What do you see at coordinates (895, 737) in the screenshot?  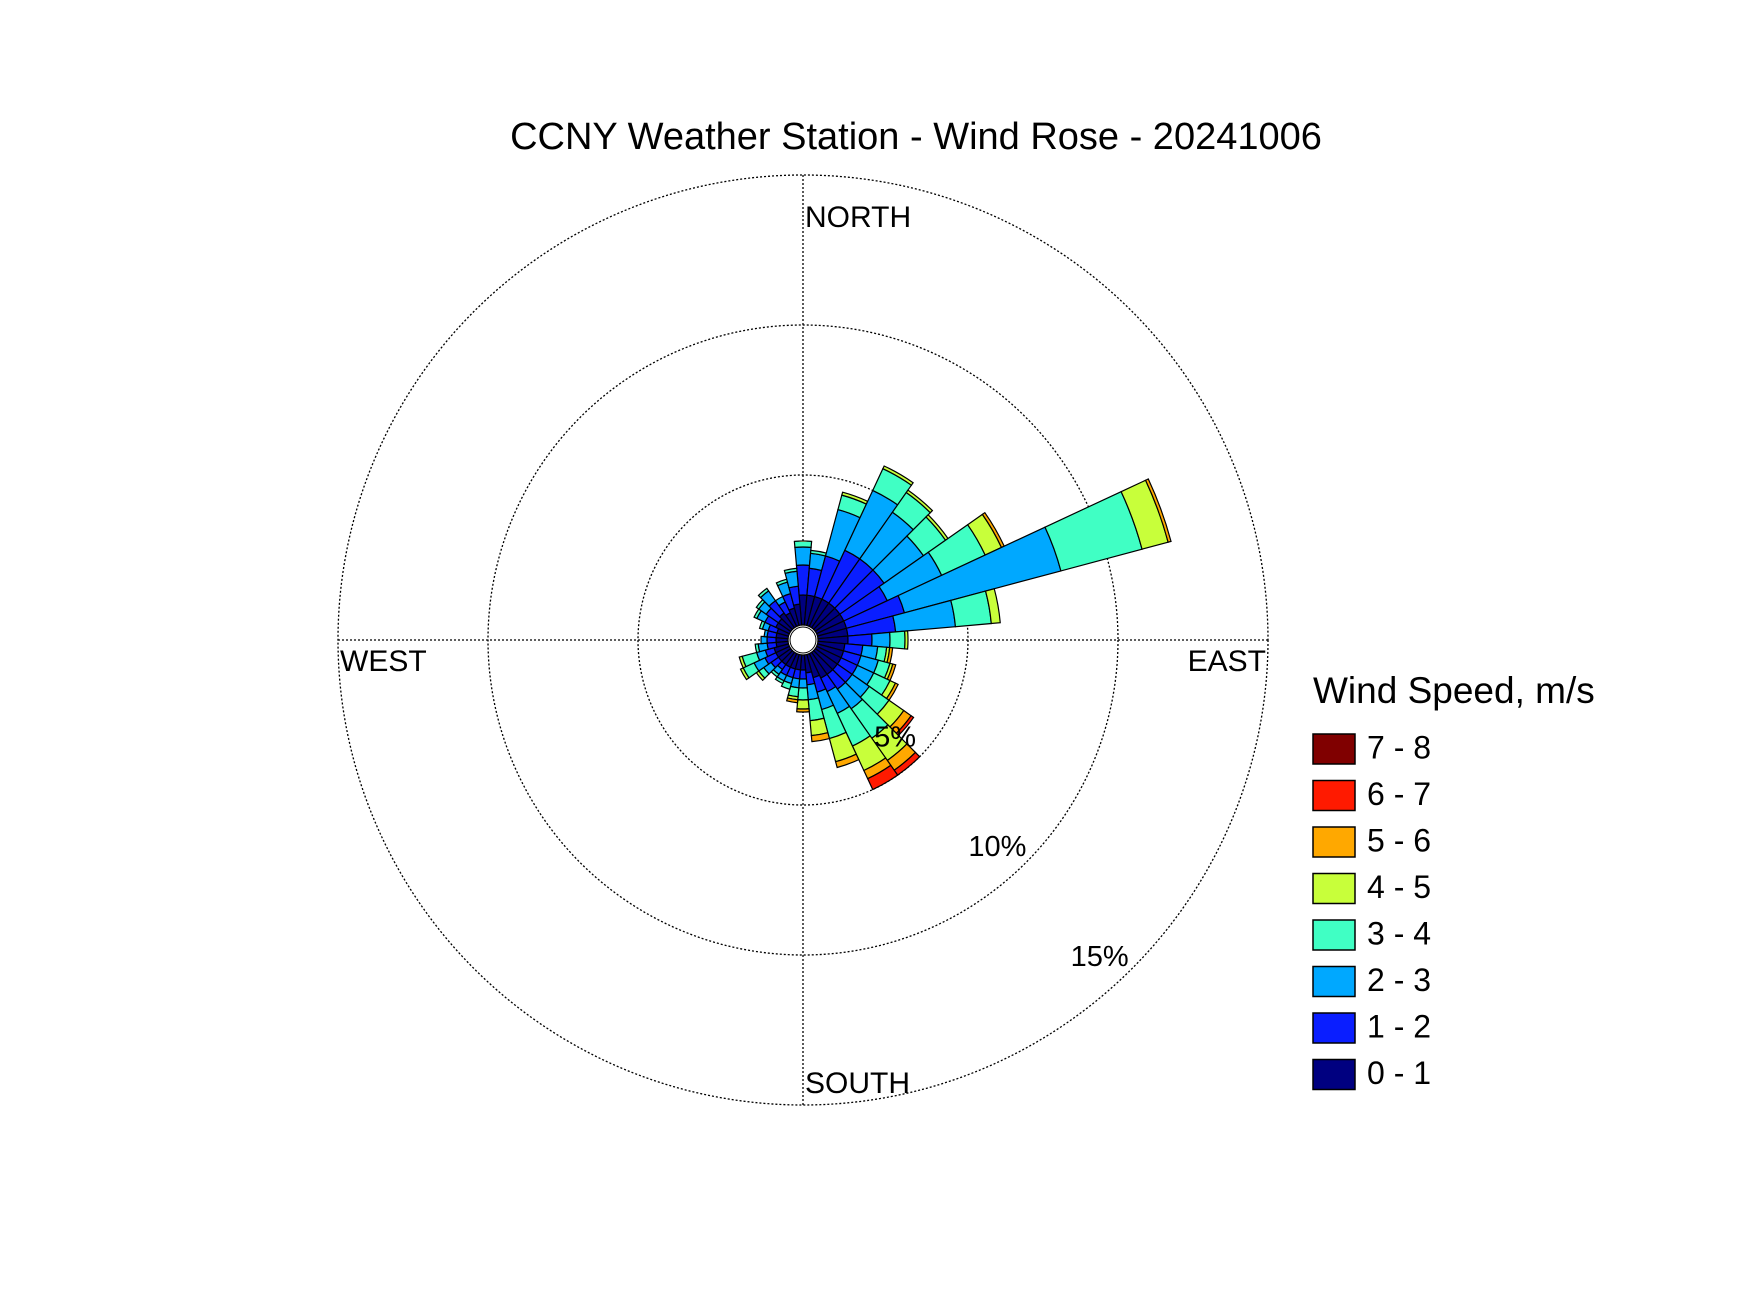 I see `r-tick-label: 5%` at bounding box center [895, 737].